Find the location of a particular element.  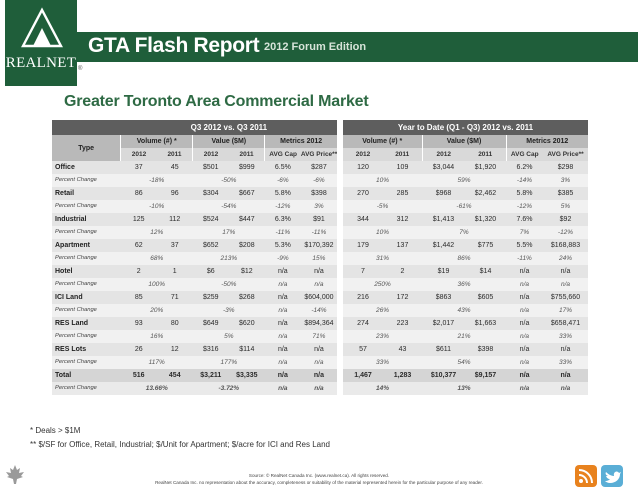

table-subheader-row: 2012 2011 2012 2011 AVG Cap AVG Price** is located at coordinates (465, 154).